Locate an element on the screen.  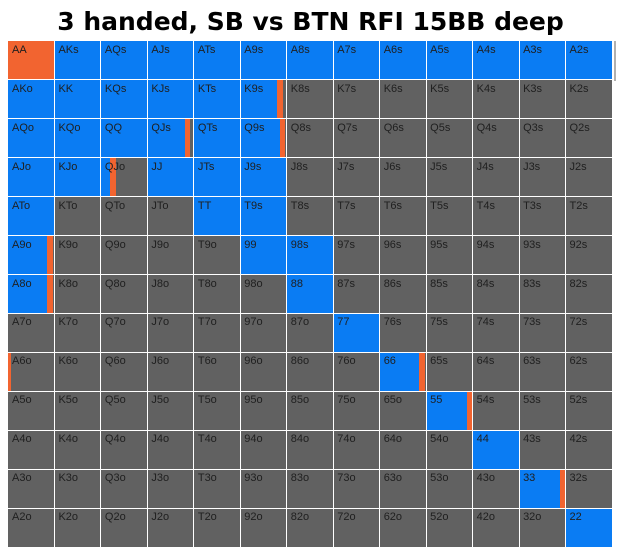
hand-label: 52s is located at coordinates (578, 400).